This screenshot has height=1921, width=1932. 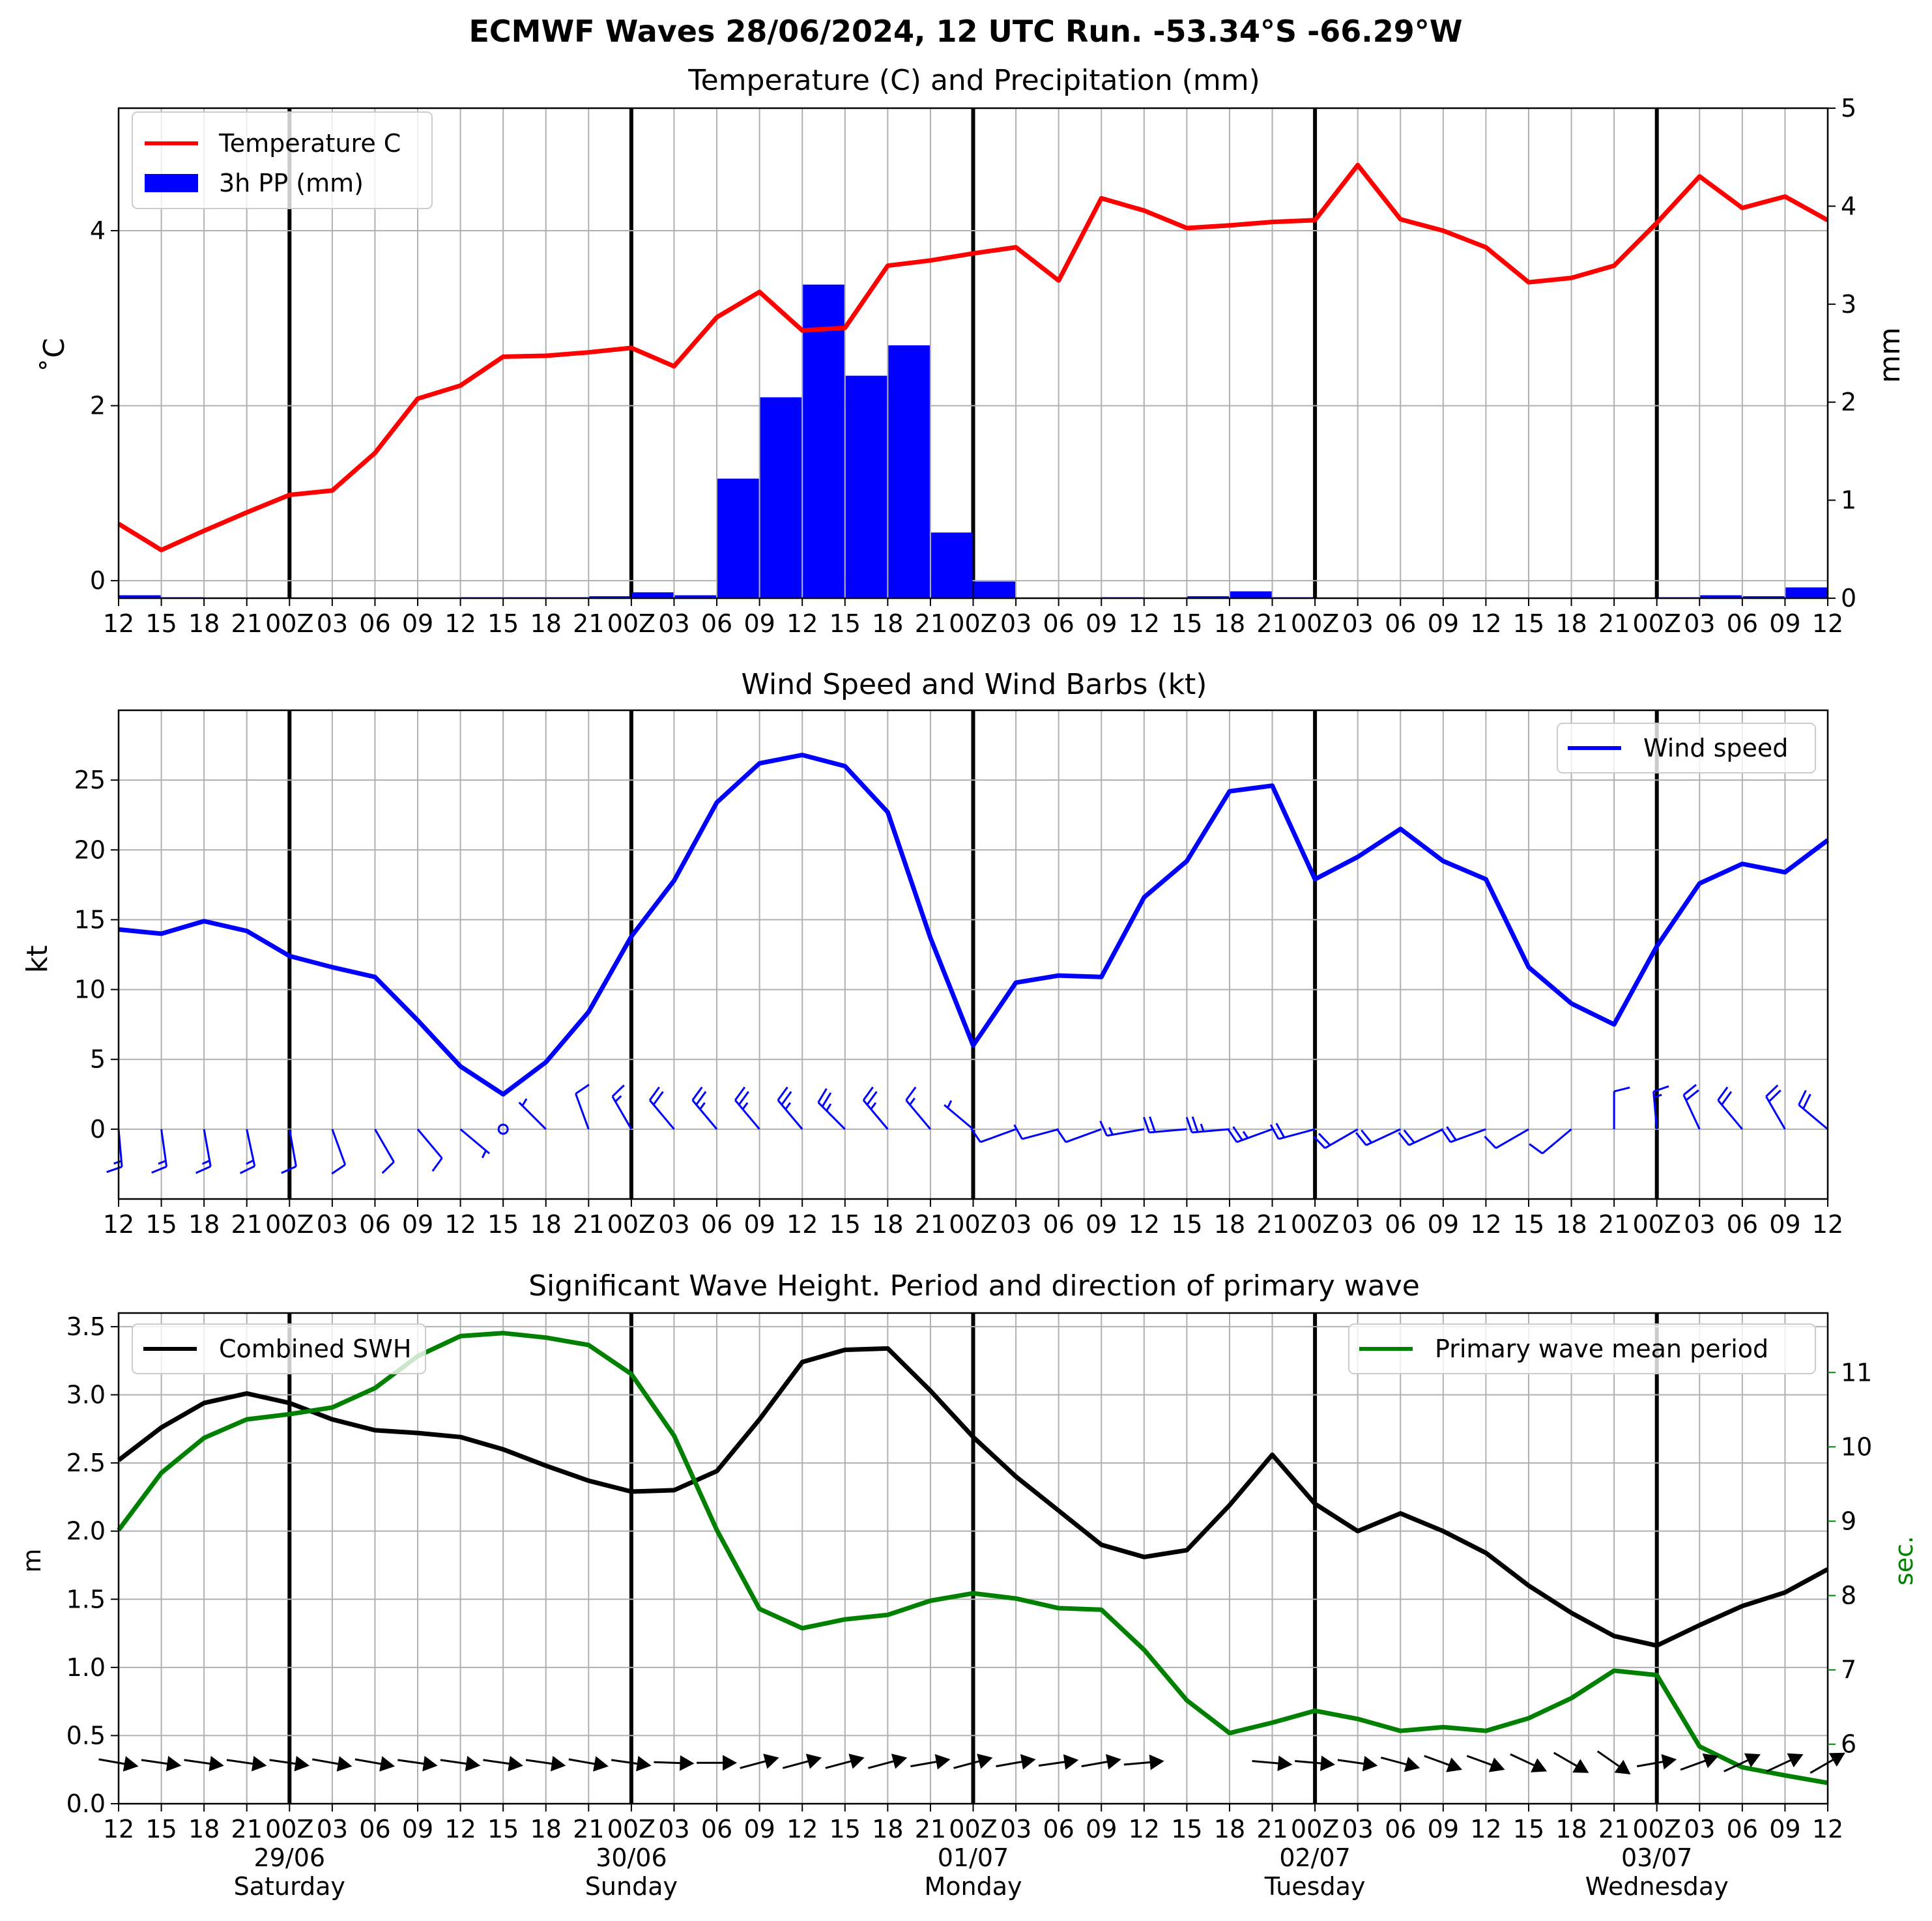 What do you see at coordinates (503, 1129) in the screenshot?
I see `wind-barb-calm` at bounding box center [503, 1129].